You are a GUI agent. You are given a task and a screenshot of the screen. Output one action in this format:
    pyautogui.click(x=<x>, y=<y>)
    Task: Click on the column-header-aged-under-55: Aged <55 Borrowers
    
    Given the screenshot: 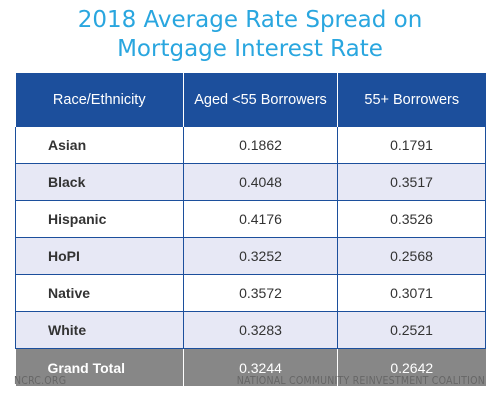 What is the action you would take?
    pyautogui.click(x=260, y=100)
    